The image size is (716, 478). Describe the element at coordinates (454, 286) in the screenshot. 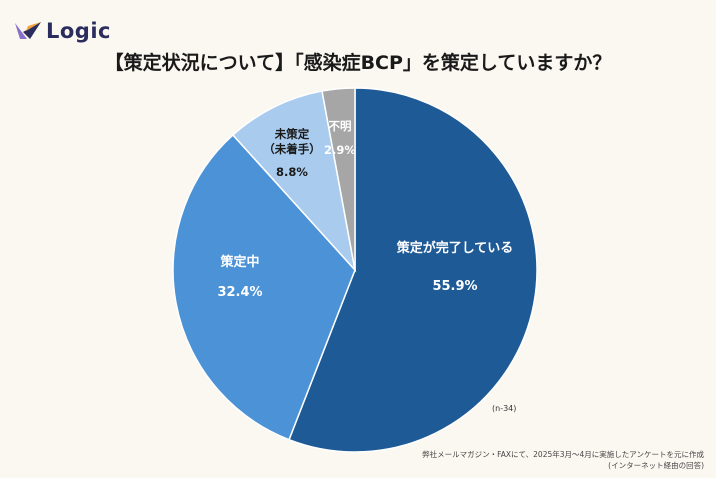

I see `slice-value-label: 55.9%` at that location.